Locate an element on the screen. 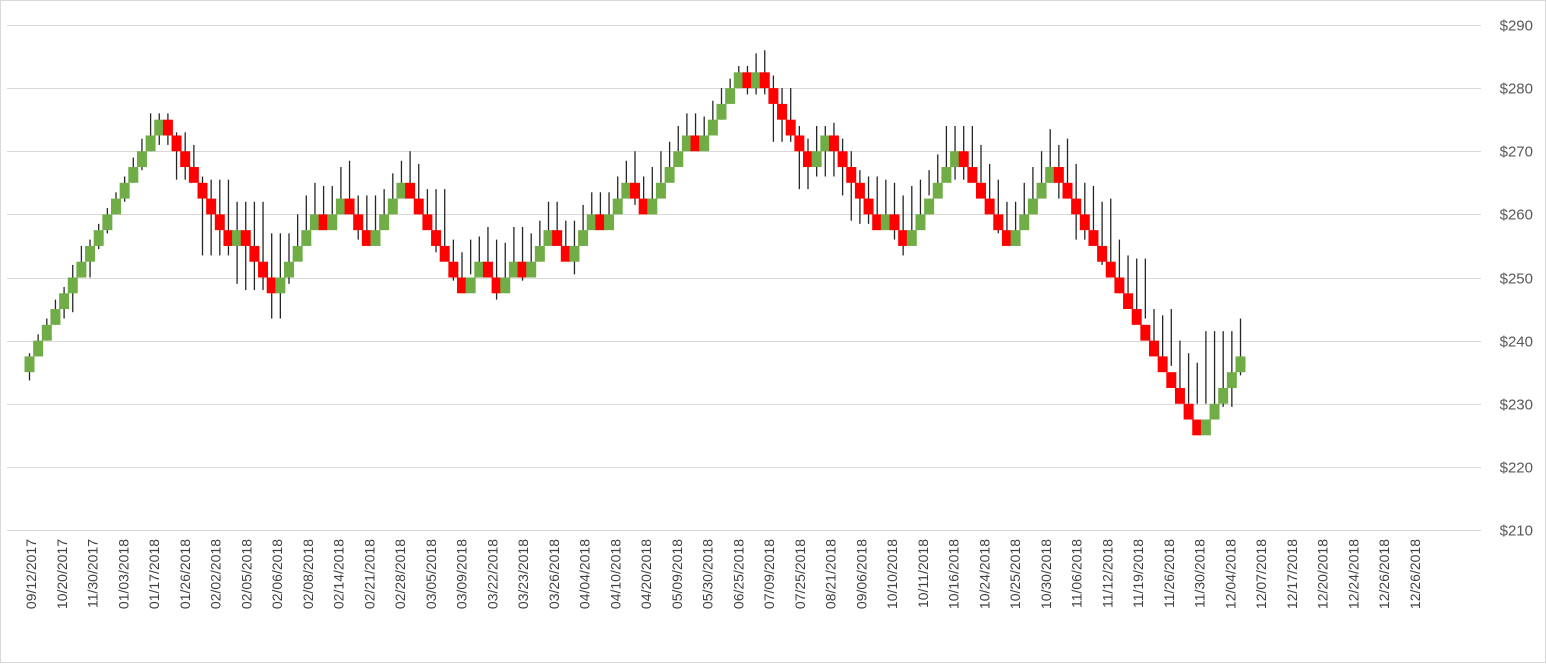 The width and height of the screenshot is (1546, 664). y-tick-label: $250 is located at coordinates (1516, 279).